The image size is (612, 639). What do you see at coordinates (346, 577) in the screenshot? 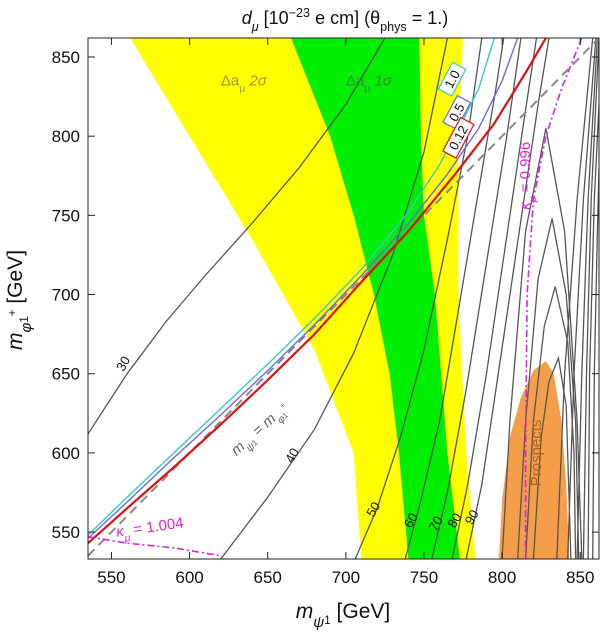
I see `x-tick-label: 700` at bounding box center [346, 577].